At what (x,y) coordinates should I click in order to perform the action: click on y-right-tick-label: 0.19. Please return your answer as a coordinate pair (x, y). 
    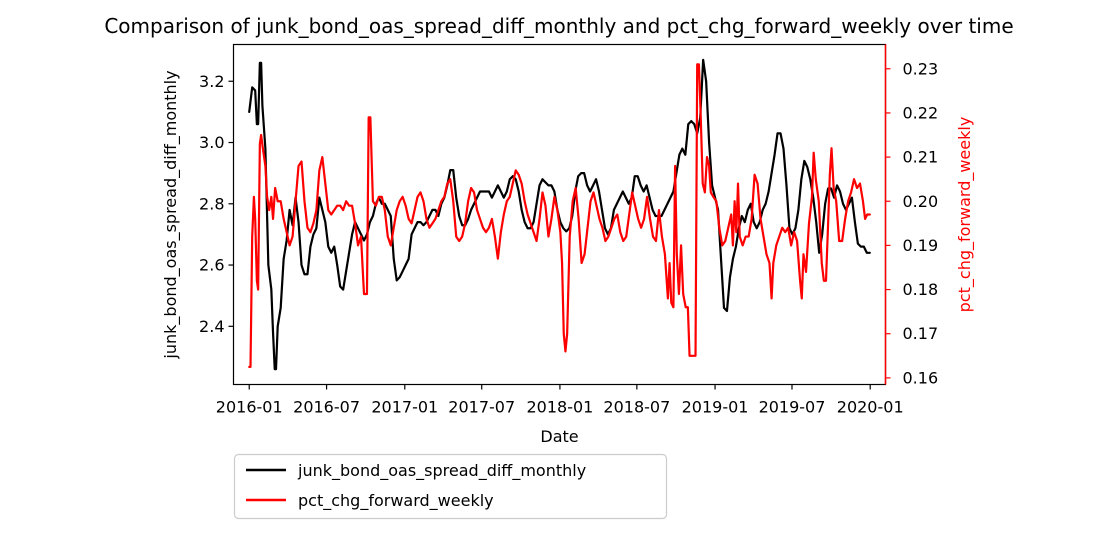
    Looking at the image, I should click on (921, 245).